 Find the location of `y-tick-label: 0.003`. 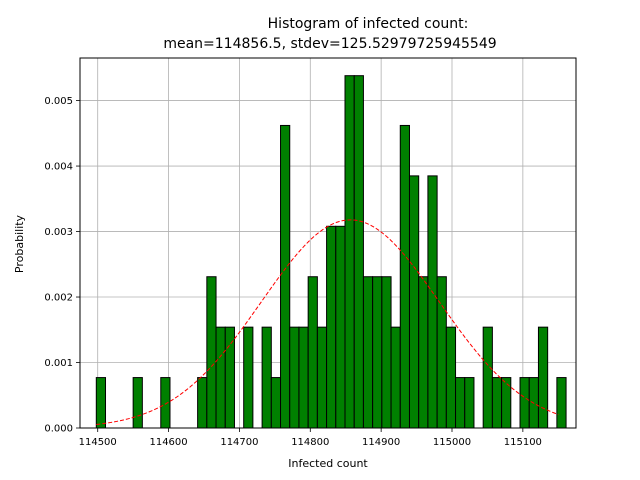

y-tick-label: 0.003 is located at coordinates (58, 232).